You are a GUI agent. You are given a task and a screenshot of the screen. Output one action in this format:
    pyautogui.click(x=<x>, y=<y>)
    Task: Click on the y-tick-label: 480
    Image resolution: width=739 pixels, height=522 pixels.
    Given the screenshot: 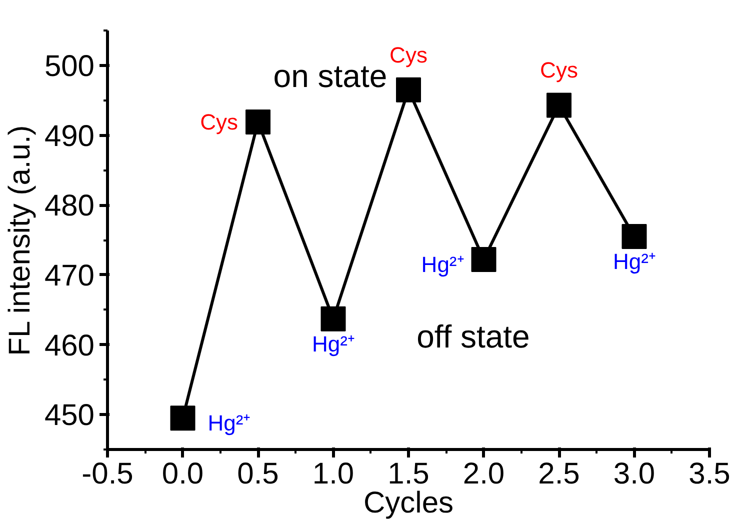 What is the action you would take?
    pyautogui.click(x=69, y=206)
    